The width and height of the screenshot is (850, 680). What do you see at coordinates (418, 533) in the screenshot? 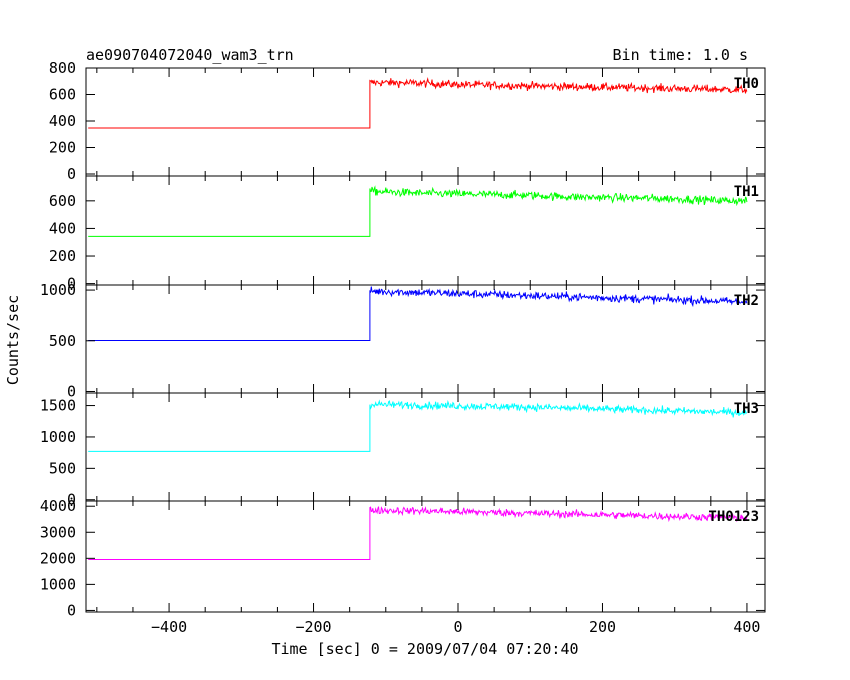
I see `series-line-th0123` at bounding box center [418, 533].